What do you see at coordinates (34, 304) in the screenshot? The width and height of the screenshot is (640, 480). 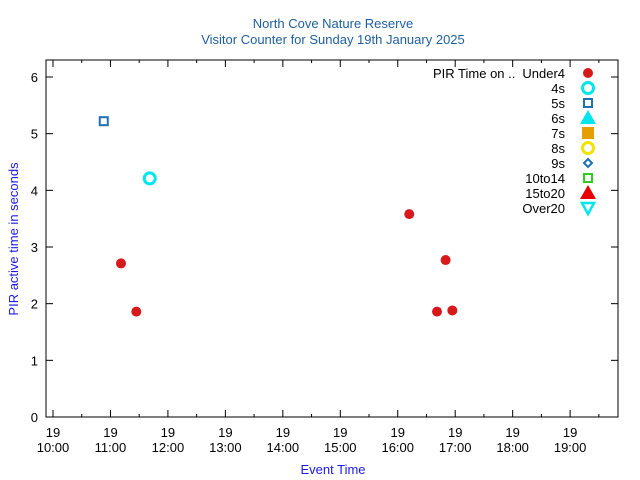 I see `y-tick-label: 2` at bounding box center [34, 304].